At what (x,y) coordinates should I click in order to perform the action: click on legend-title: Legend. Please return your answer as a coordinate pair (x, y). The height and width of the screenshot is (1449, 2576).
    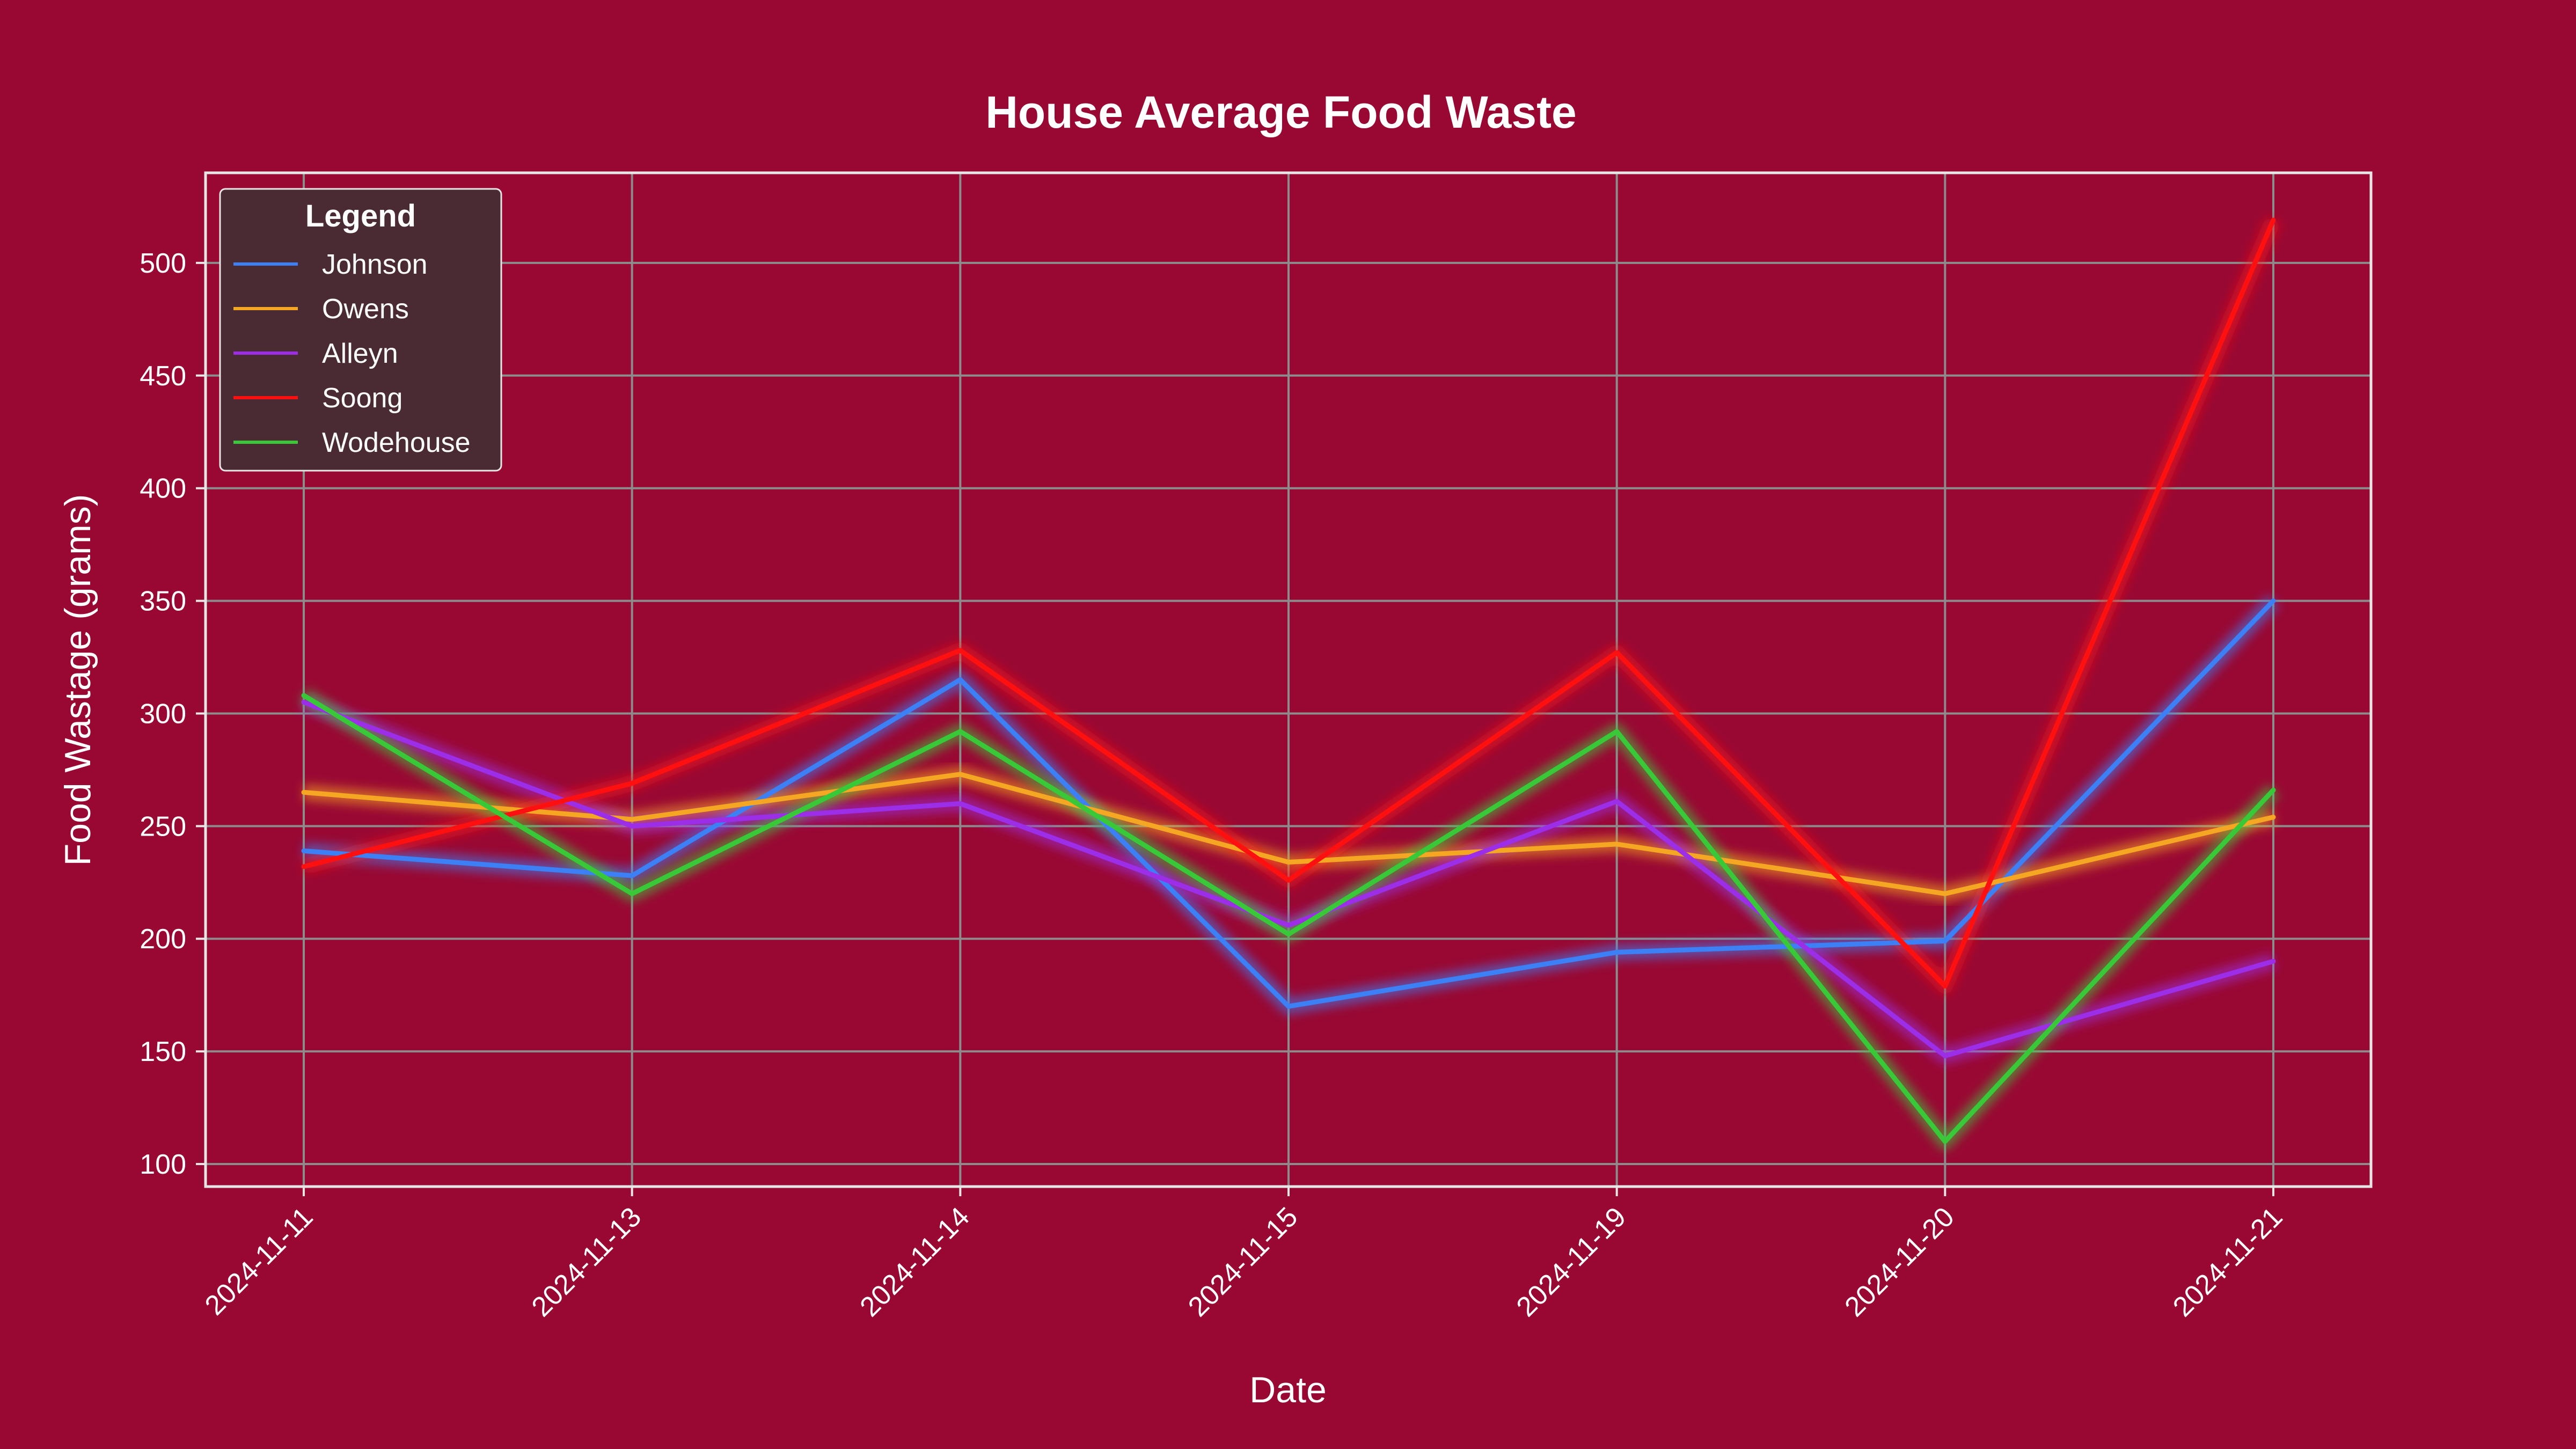
    Looking at the image, I should click on (360, 216).